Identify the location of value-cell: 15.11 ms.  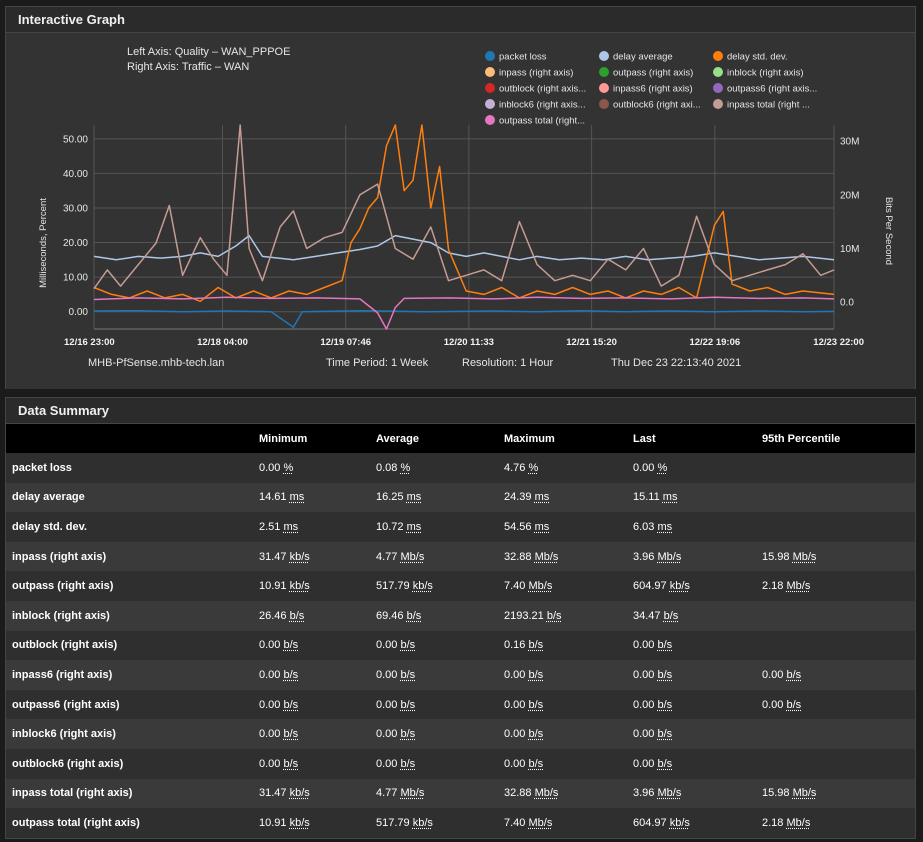
(691, 497).